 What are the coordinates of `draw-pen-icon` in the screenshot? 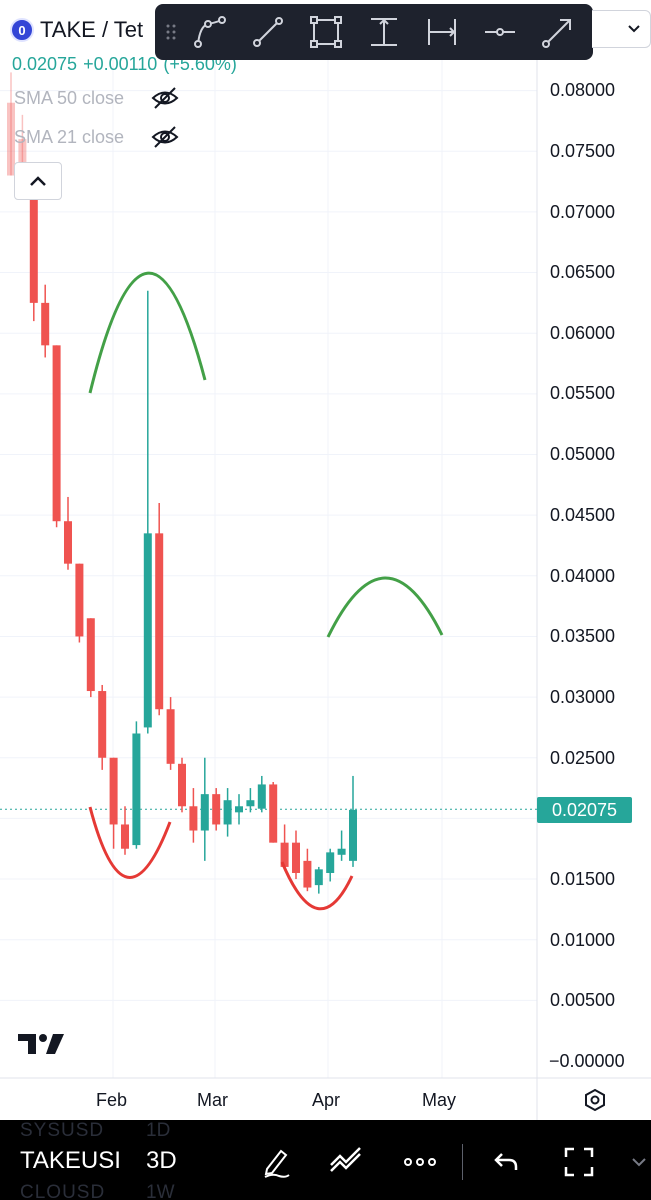 It's located at (277, 1163).